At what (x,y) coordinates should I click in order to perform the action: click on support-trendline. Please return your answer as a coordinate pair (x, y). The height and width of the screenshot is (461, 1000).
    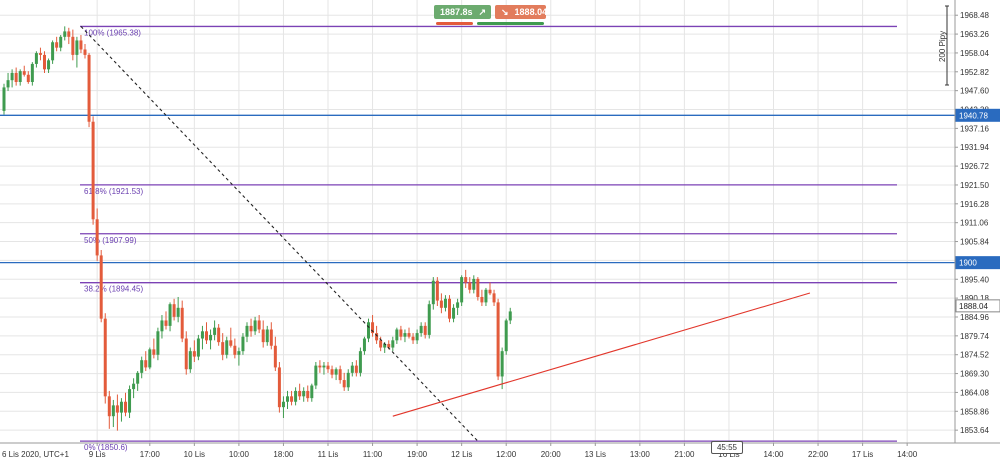
    Looking at the image, I should click on (601, 354).